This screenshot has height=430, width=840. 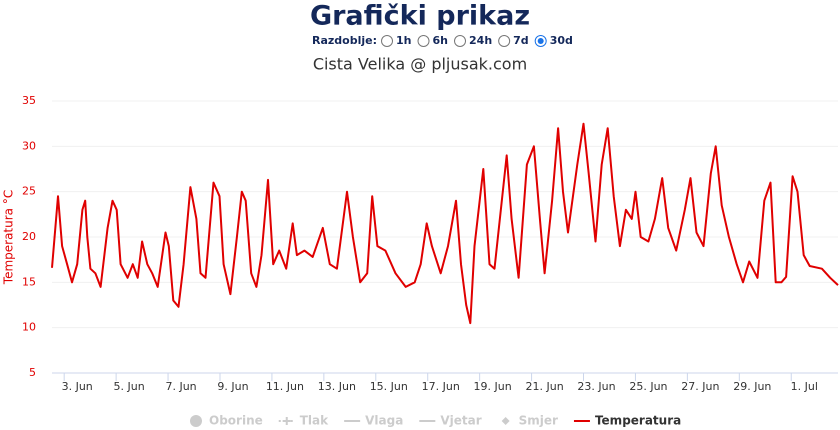 What do you see at coordinates (29, 281) in the screenshot?
I see `y-tick-label: 15` at bounding box center [29, 281].